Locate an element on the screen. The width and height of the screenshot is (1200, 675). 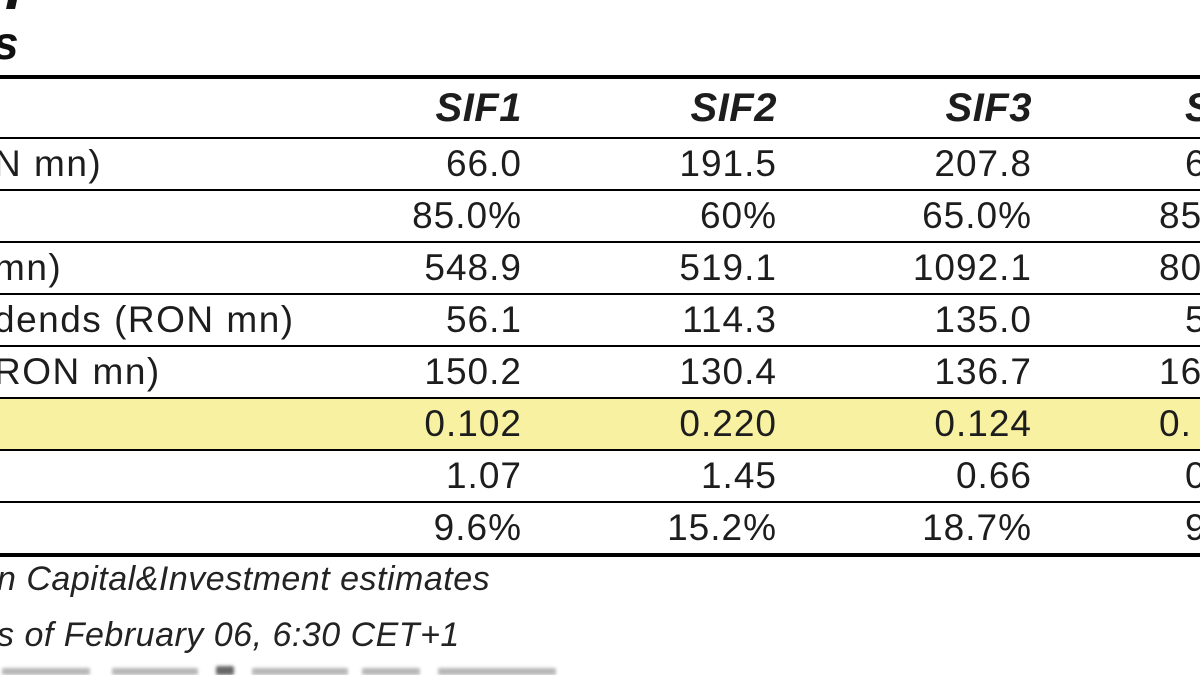
cell-sif4-fragment: 80 is located at coordinates (1179, 267).